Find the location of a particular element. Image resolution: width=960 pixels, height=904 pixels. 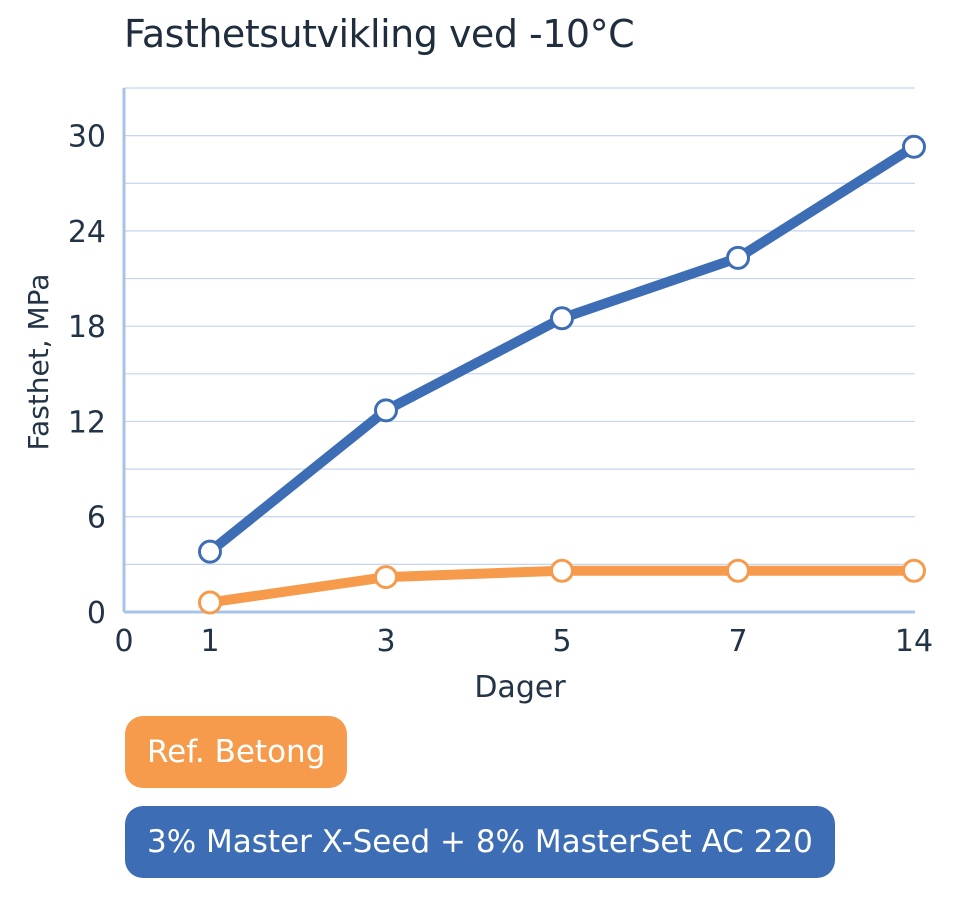

y-tick-label: 0 is located at coordinates (96, 613).